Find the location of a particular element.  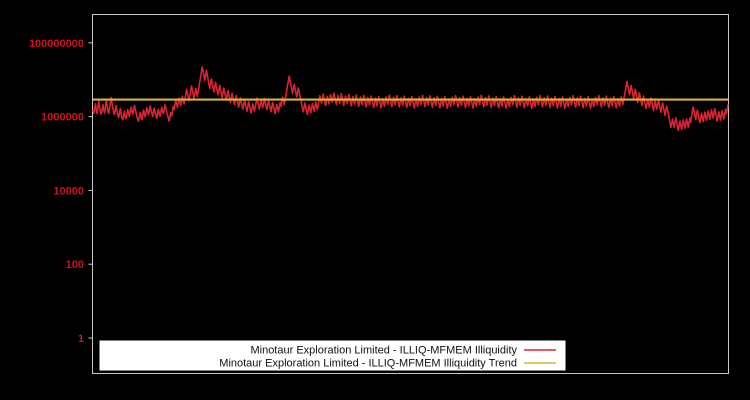

y-axis-ticks: 100000000 1000000 10000 100 1 is located at coordinates (61, 191).